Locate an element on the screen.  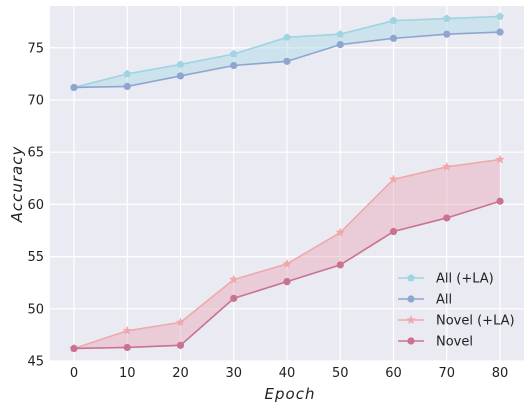
legend: All (+LA) All Novel (+LA) Novel is located at coordinates (456, 311).